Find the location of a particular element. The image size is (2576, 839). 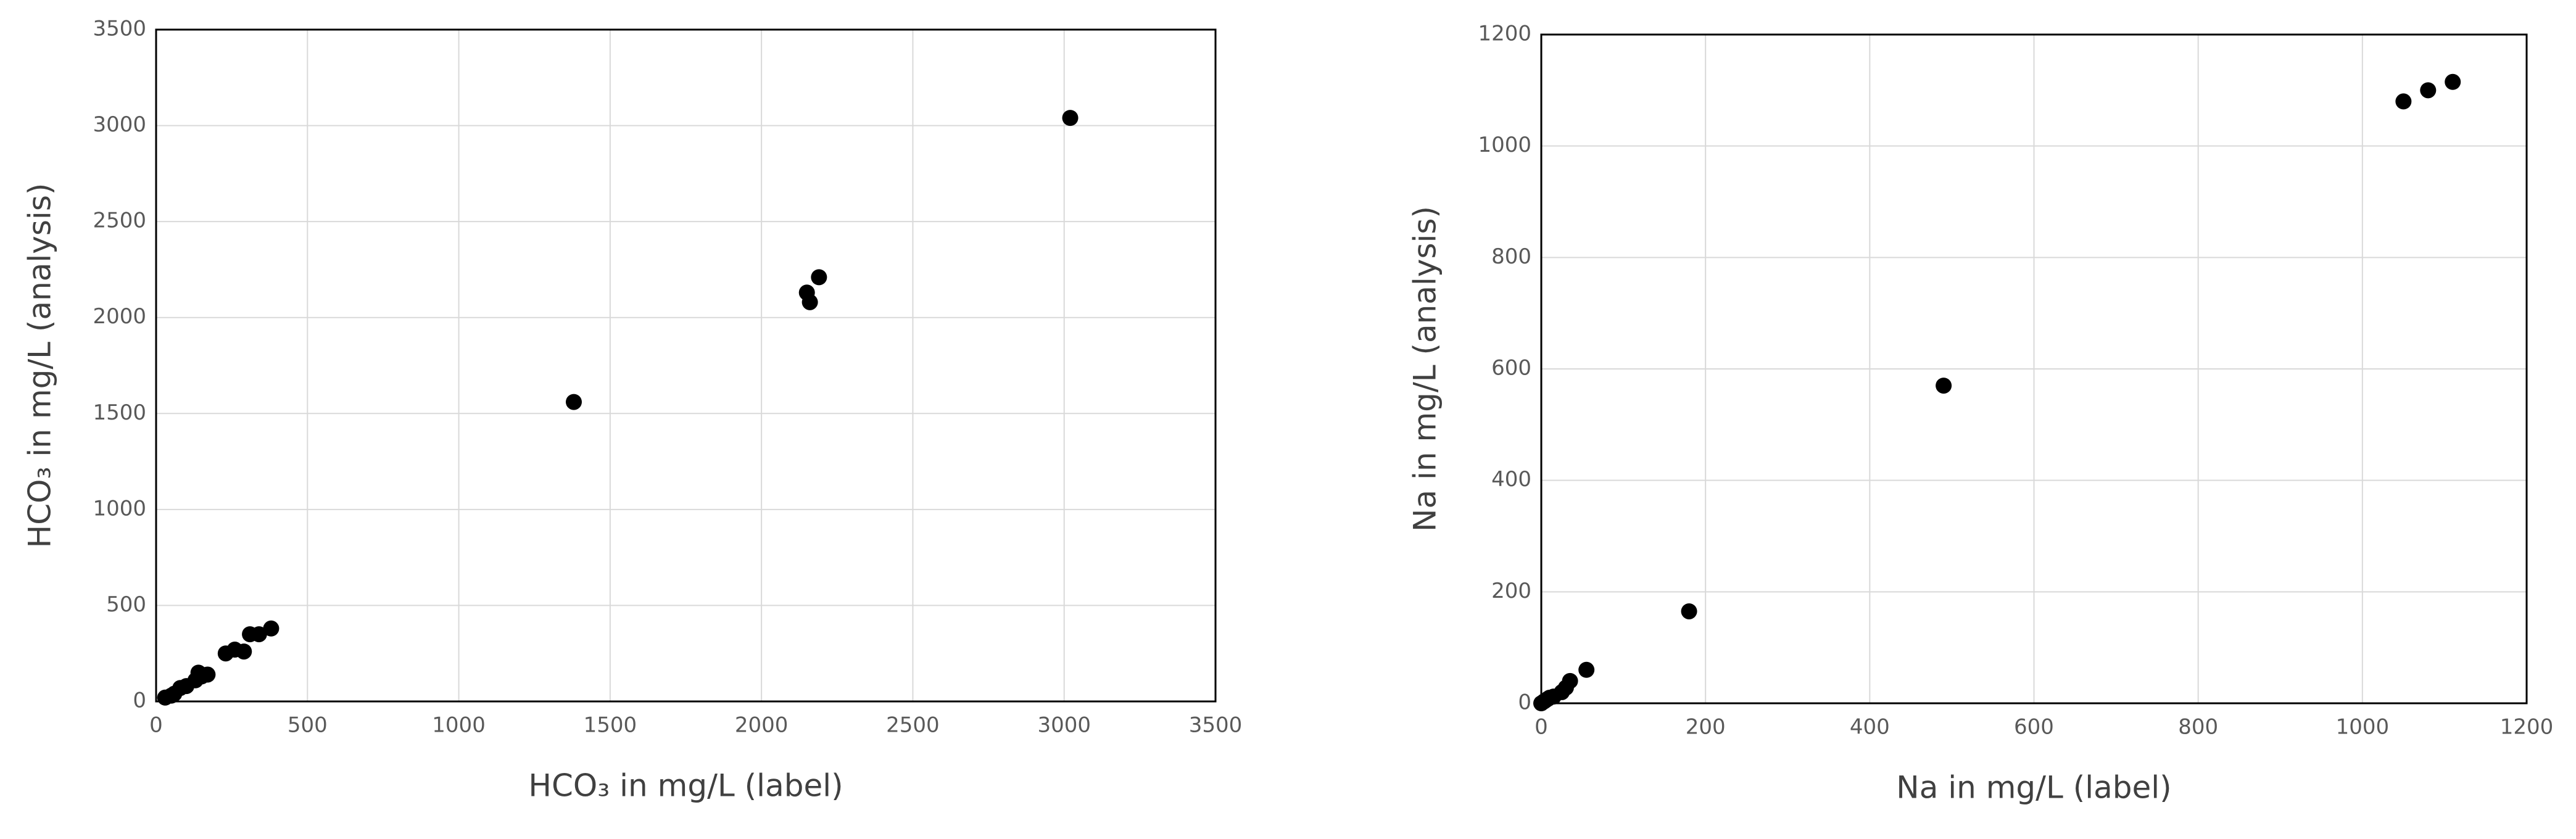

y-tick-label: 1200 is located at coordinates (1504, 34).